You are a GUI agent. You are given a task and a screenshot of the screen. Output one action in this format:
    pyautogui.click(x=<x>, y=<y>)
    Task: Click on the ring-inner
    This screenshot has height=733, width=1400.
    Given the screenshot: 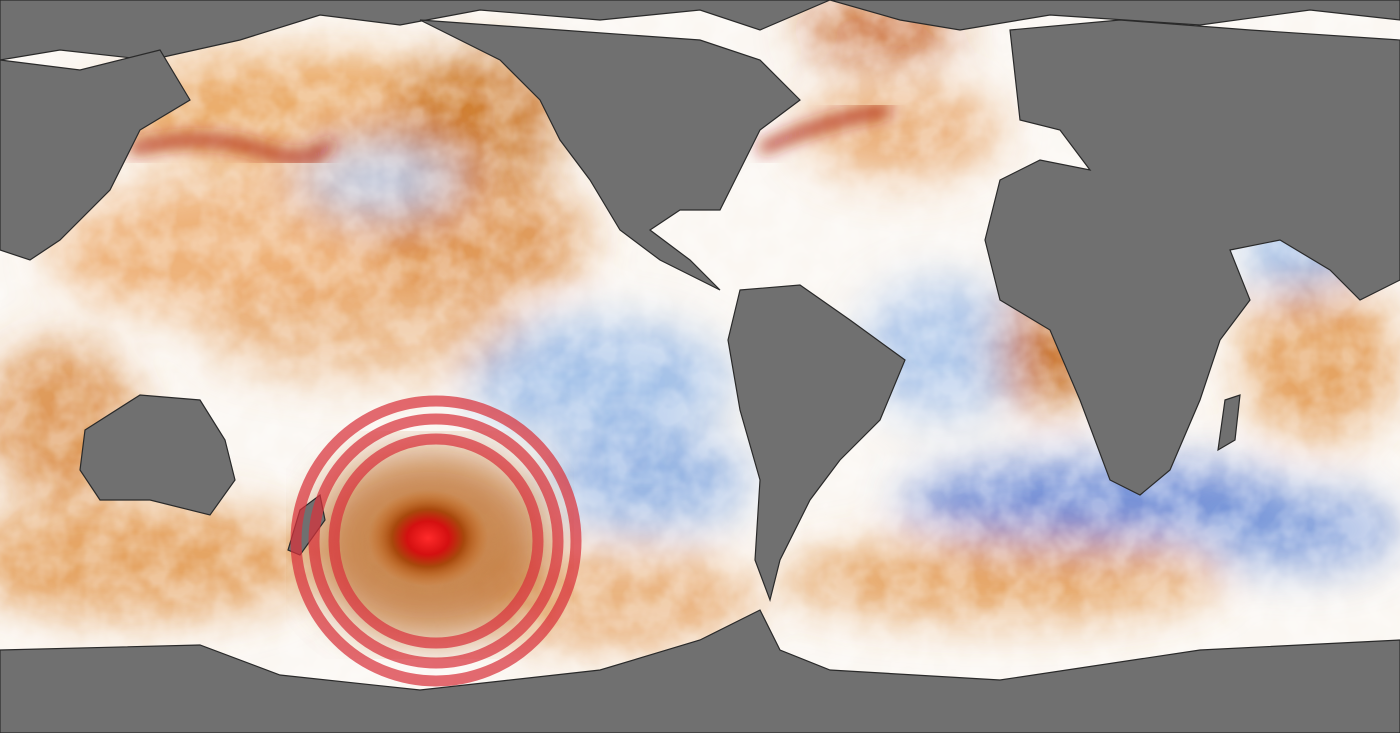 What is the action you would take?
    pyautogui.click(x=436, y=541)
    